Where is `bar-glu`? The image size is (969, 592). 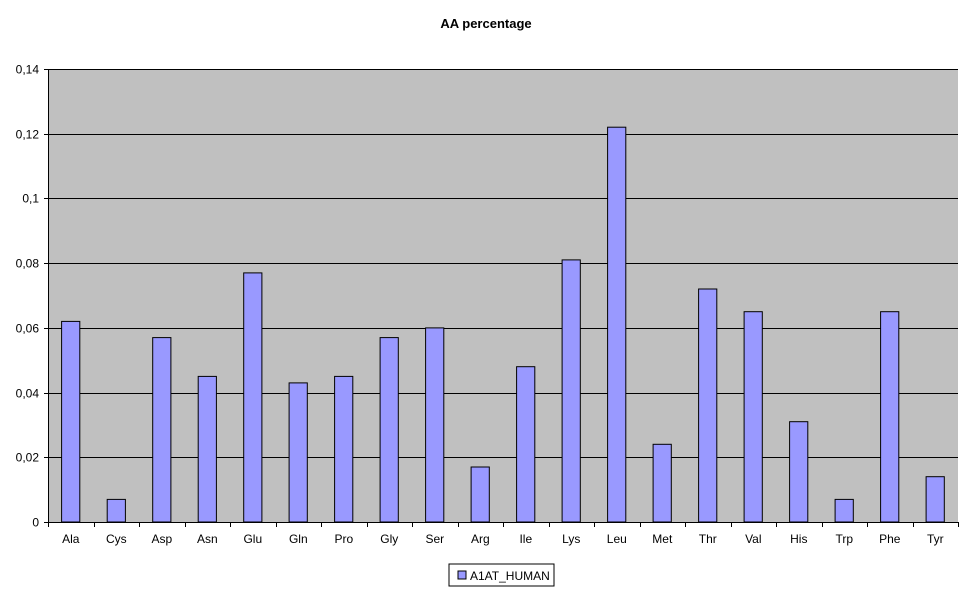 bar-glu is located at coordinates (253, 397).